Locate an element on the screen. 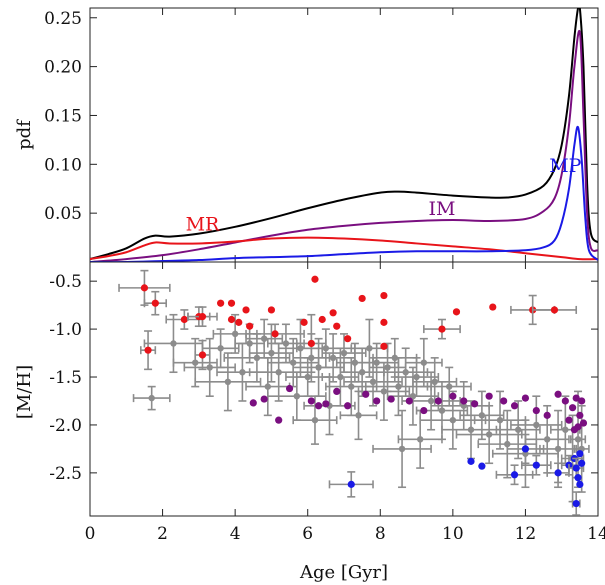 The height and width of the screenshot is (585, 605). curve-labels: MR IM MP is located at coordinates (384, 195).